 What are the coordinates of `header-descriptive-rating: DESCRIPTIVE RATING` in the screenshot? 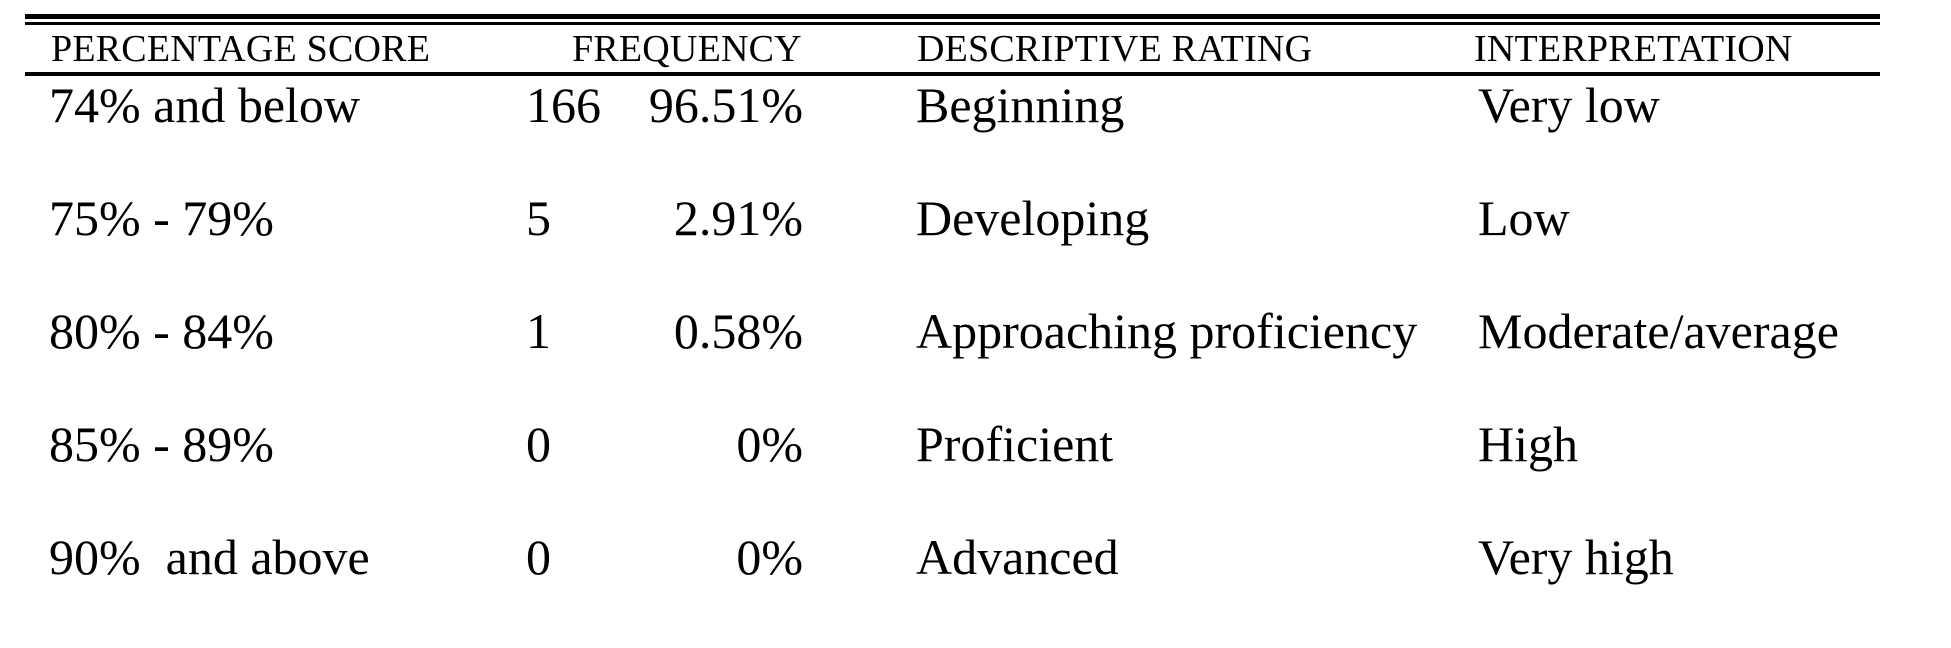 It's located at (1115, 48).